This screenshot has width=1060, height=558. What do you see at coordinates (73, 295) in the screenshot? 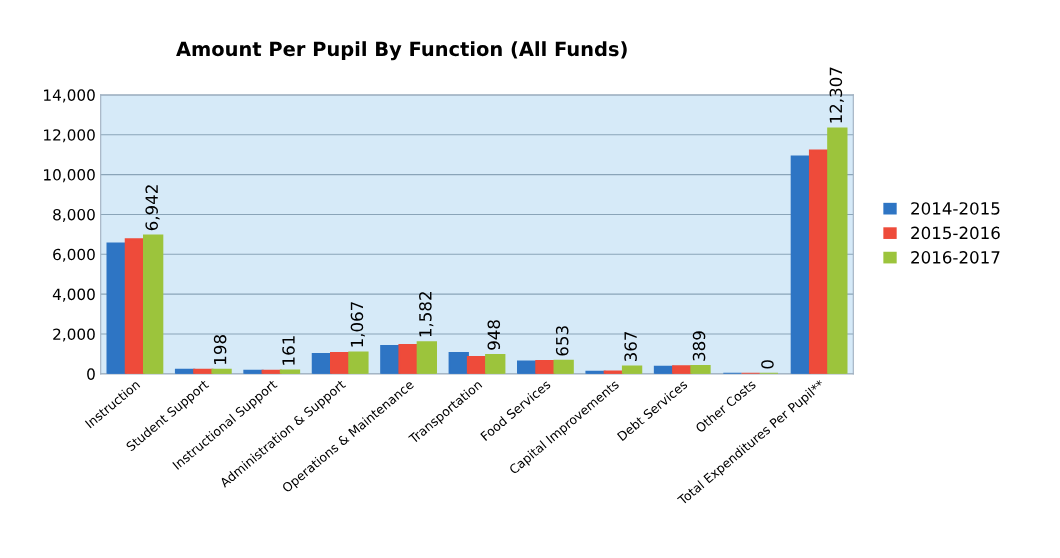
I see `y-tick-label: 4,000` at bounding box center [73, 295].